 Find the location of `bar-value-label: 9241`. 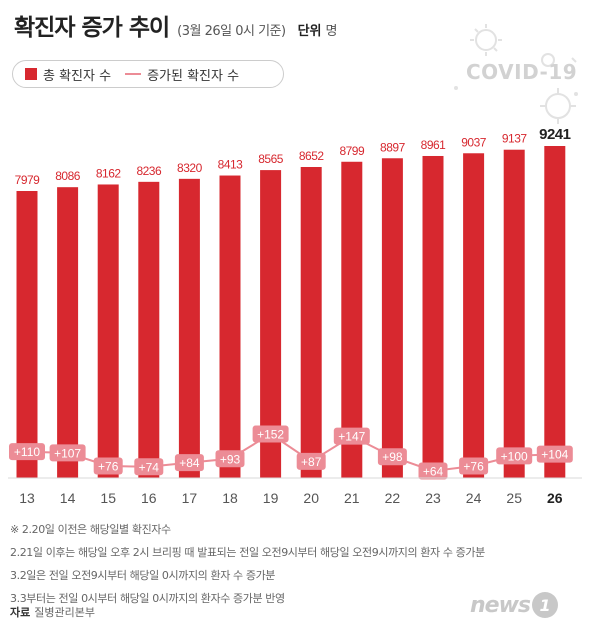

bar-value-label: 9241 is located at coordinates (555, 134).